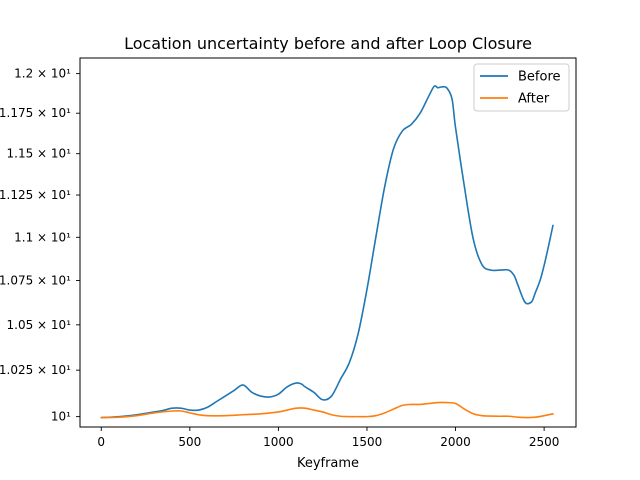 Image resolution: width=640 pixels, height=480 pixels. Describe the element at coordinates (101, 442) in the screenshot. I see `x-tick-label: 0` at that location.